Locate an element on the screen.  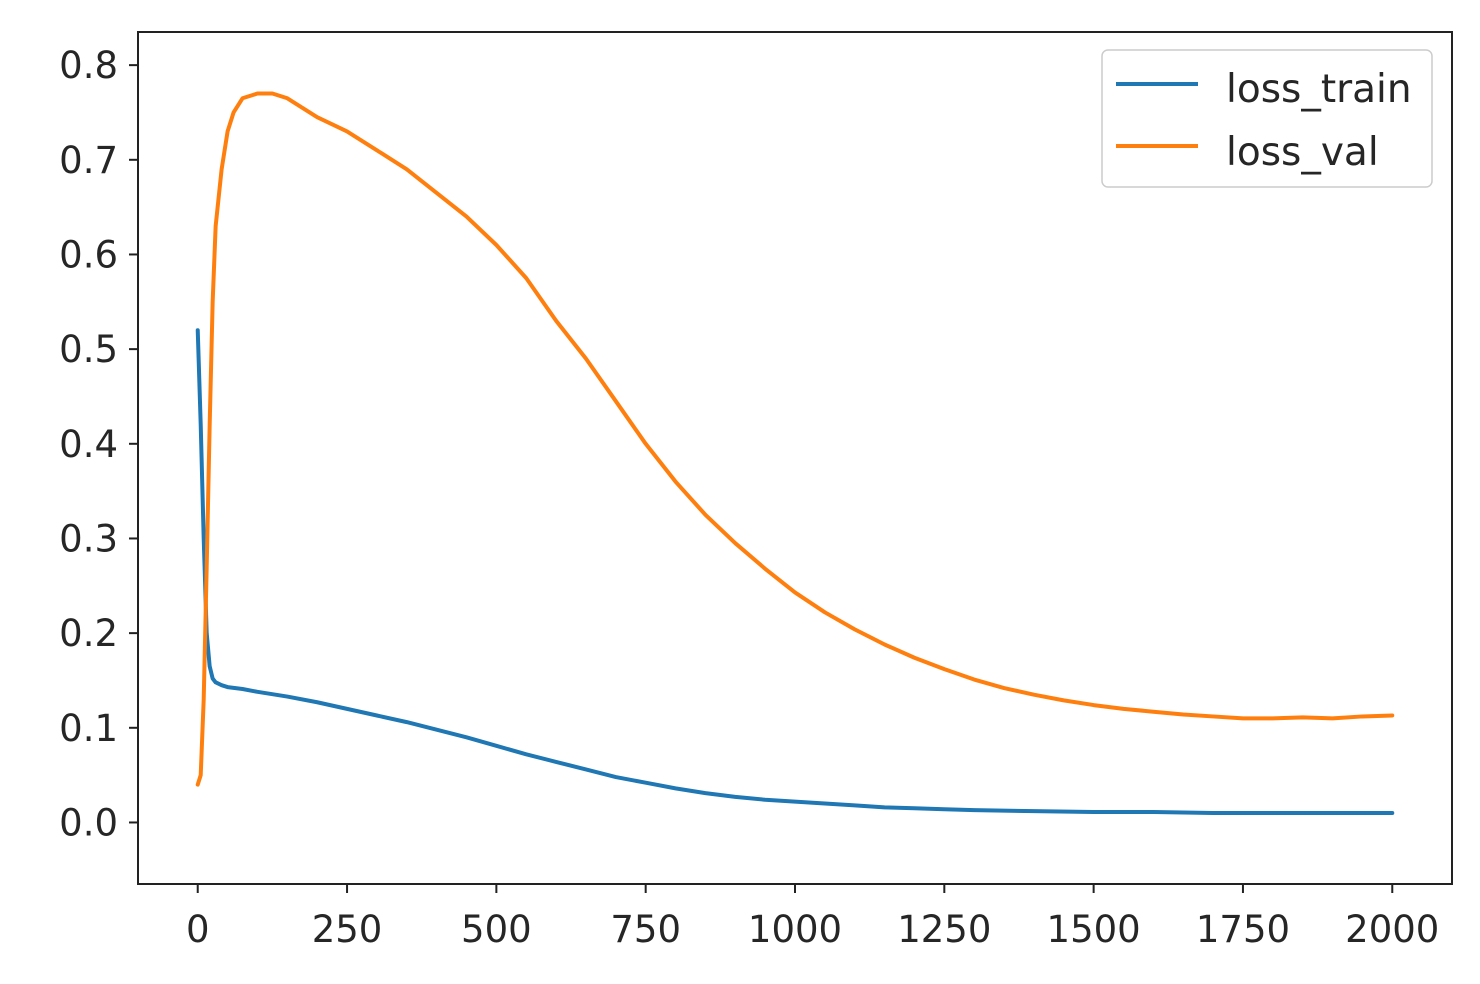
y-tick-label: 0.0 is located at coordinates (88, 822).